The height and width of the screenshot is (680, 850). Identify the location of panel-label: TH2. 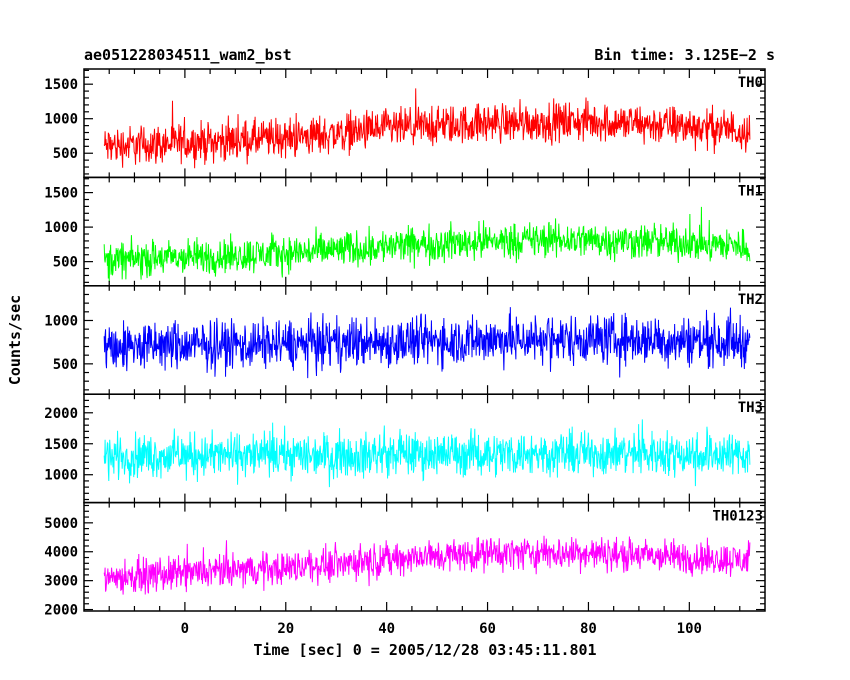
(750, 300).